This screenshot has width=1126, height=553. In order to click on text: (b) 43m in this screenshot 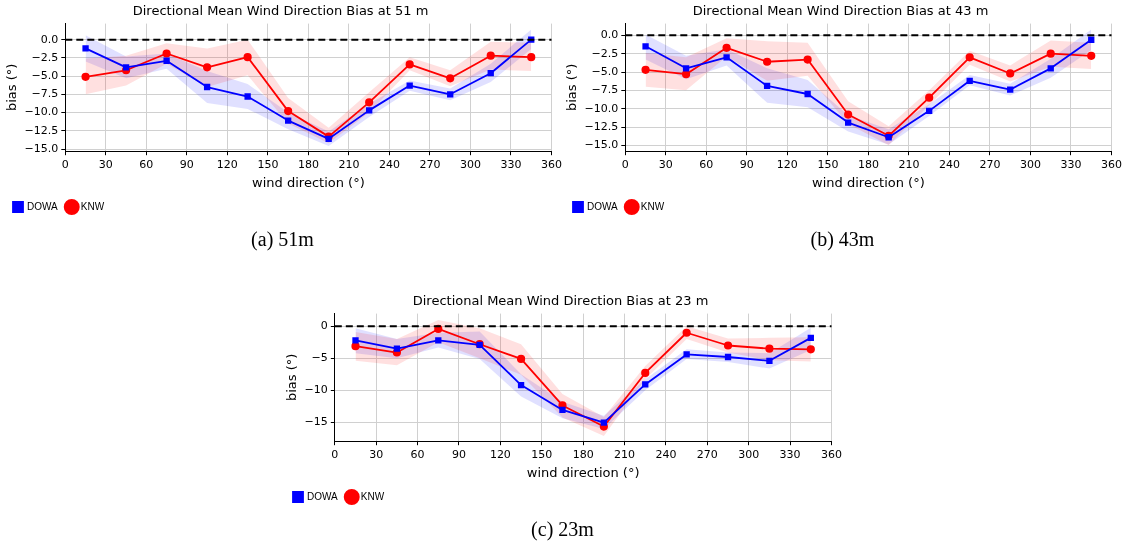, I will do `click(842, 239)`.